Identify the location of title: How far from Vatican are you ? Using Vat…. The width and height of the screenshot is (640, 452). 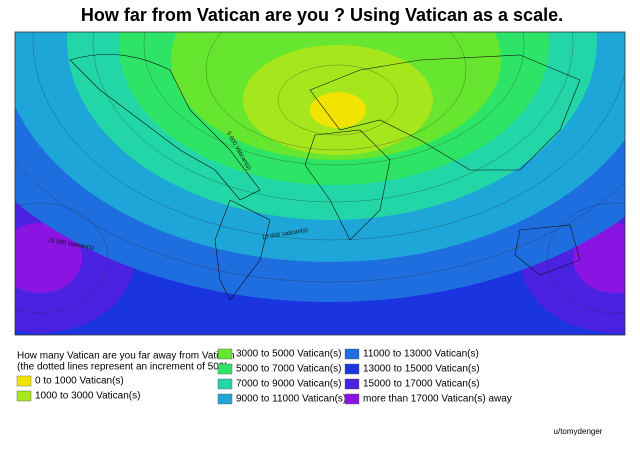
(322, 15).